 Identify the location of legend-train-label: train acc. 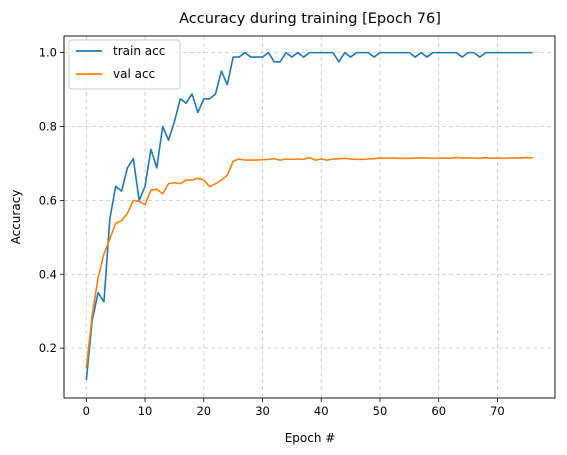
(139, 51).